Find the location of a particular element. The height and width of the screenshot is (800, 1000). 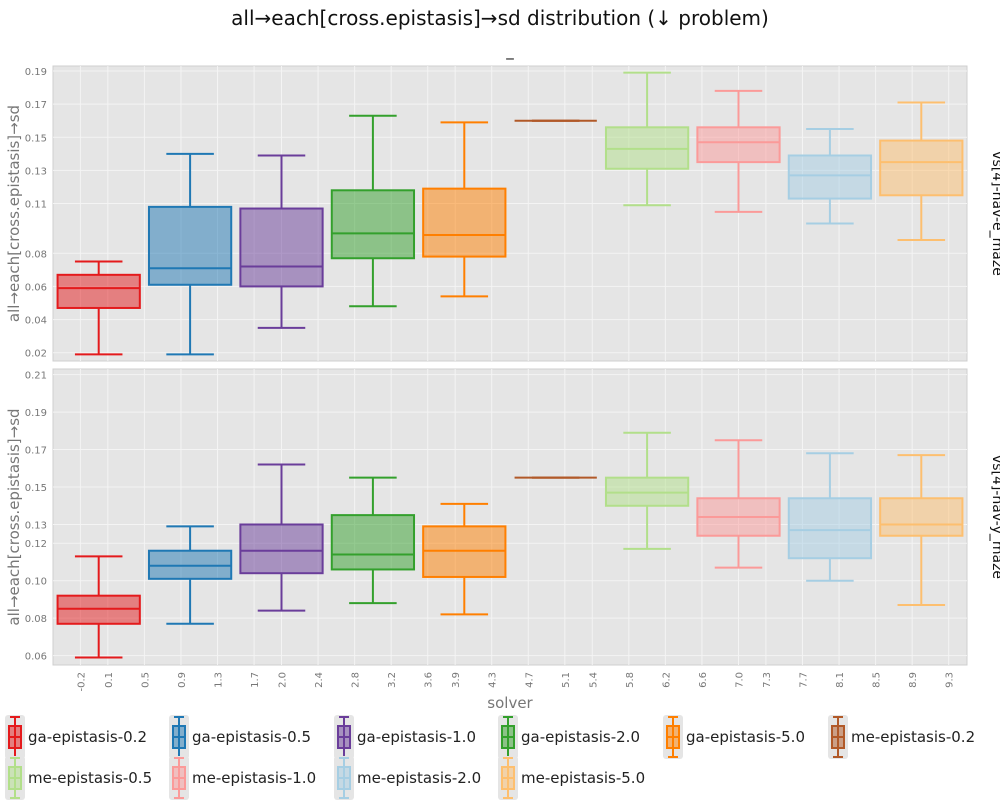

x-tick-label: 3.2 is located at coordinates (392, 680).